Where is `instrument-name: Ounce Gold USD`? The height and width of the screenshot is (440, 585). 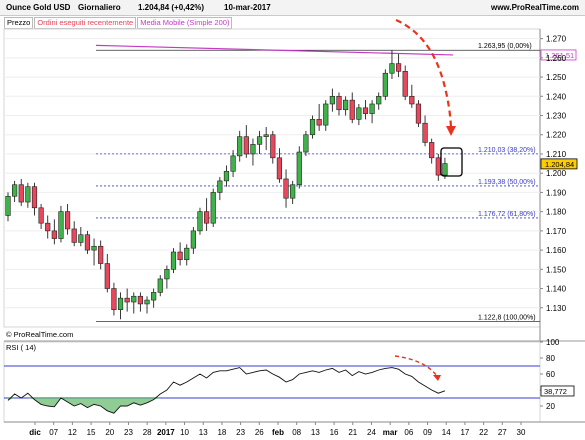
instrument-name: Ounce Gold USD is located at coordinates (38, 7).